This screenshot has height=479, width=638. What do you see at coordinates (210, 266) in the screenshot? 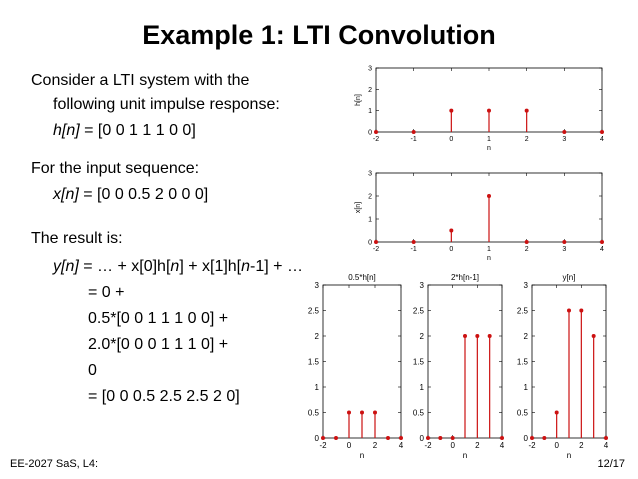
I see `eq-part-2: ] + x[1]h[` at bounding box center [210, 266].